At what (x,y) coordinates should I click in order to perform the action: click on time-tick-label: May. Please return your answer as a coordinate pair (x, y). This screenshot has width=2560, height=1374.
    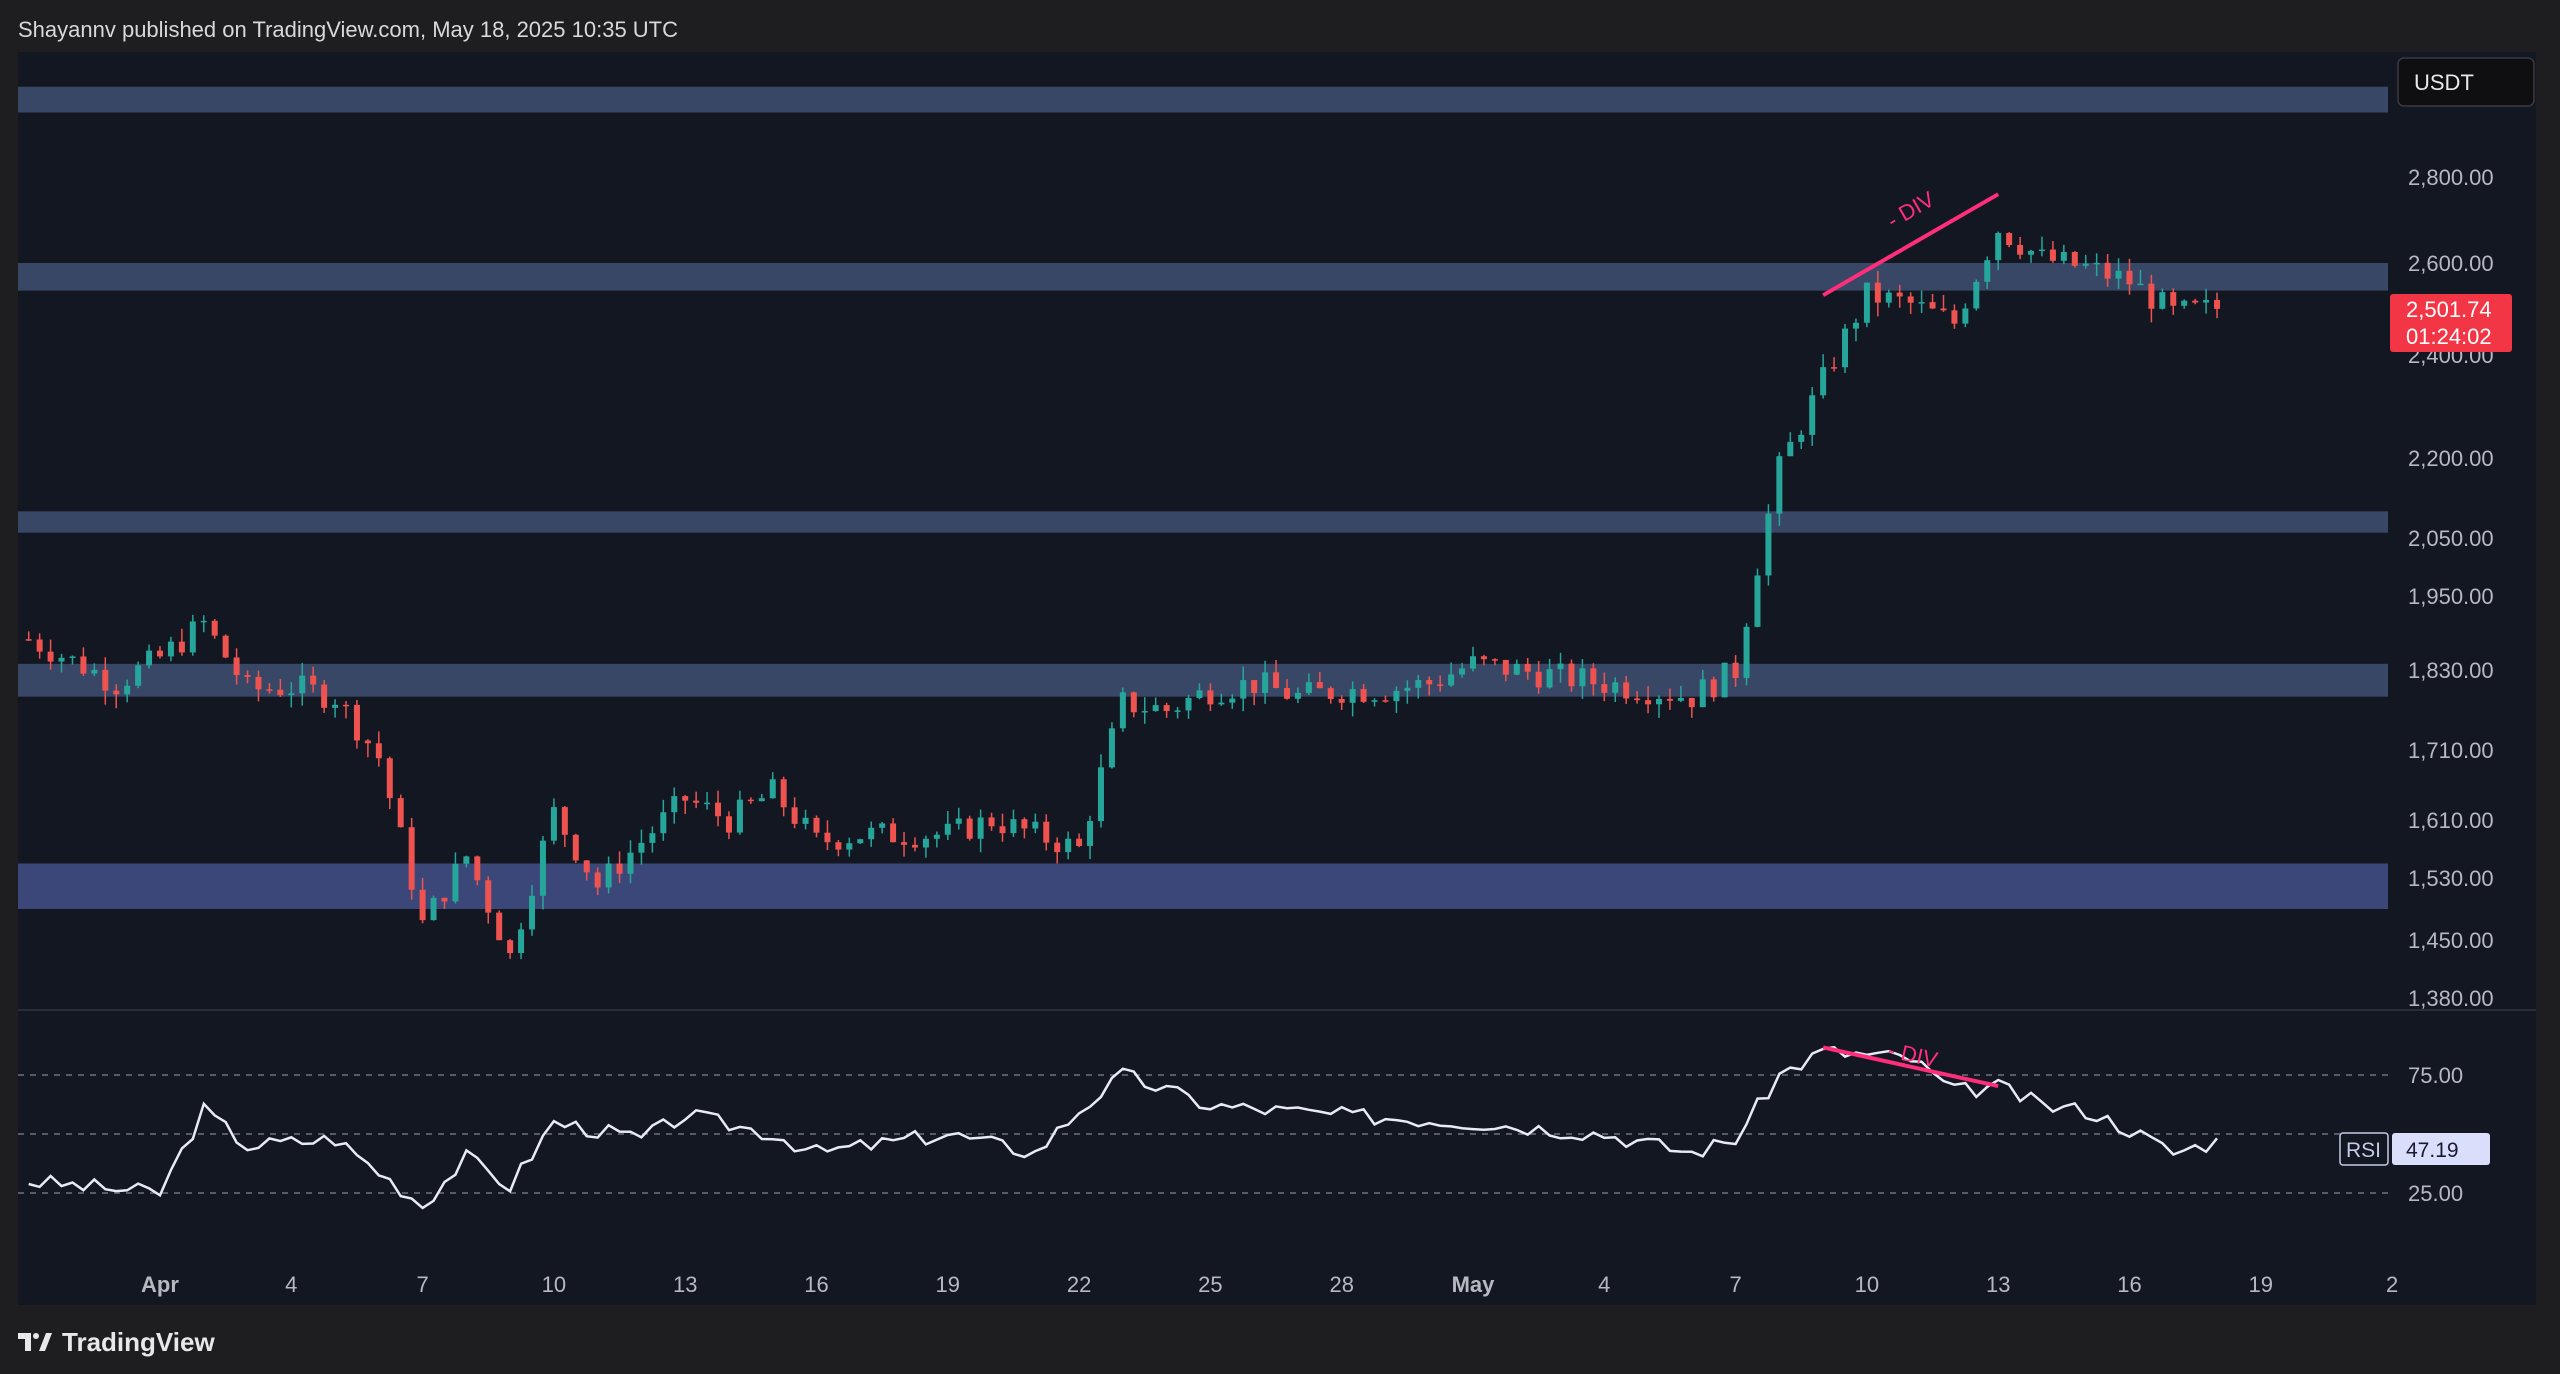
    Looking at the image, I should click on (1474, 1284).